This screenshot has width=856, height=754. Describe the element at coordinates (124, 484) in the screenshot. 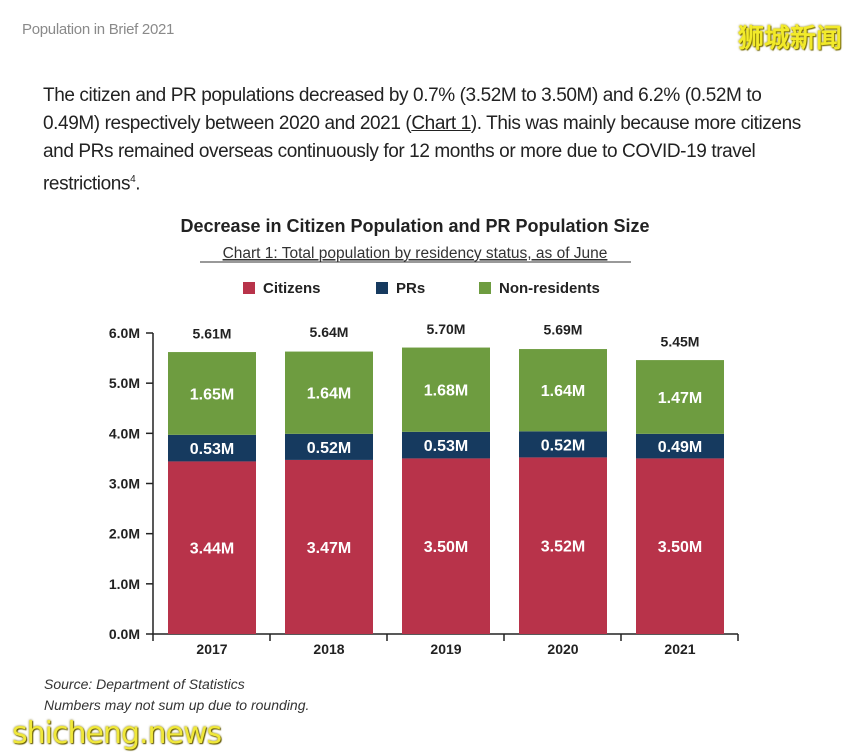

I see `y-tick-label: 3.0M` at that location.